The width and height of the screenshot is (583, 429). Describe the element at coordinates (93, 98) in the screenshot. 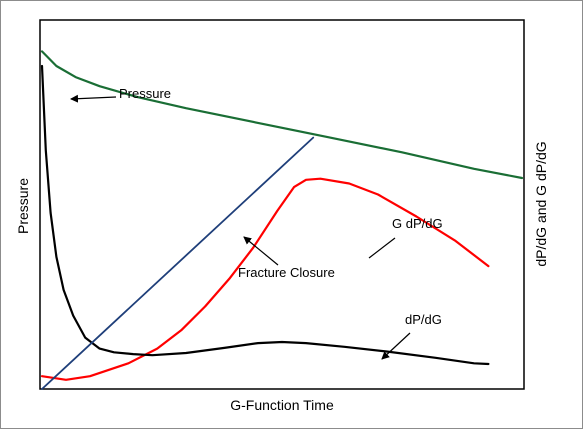

I see `pressure-annotation-arrow` at that location.